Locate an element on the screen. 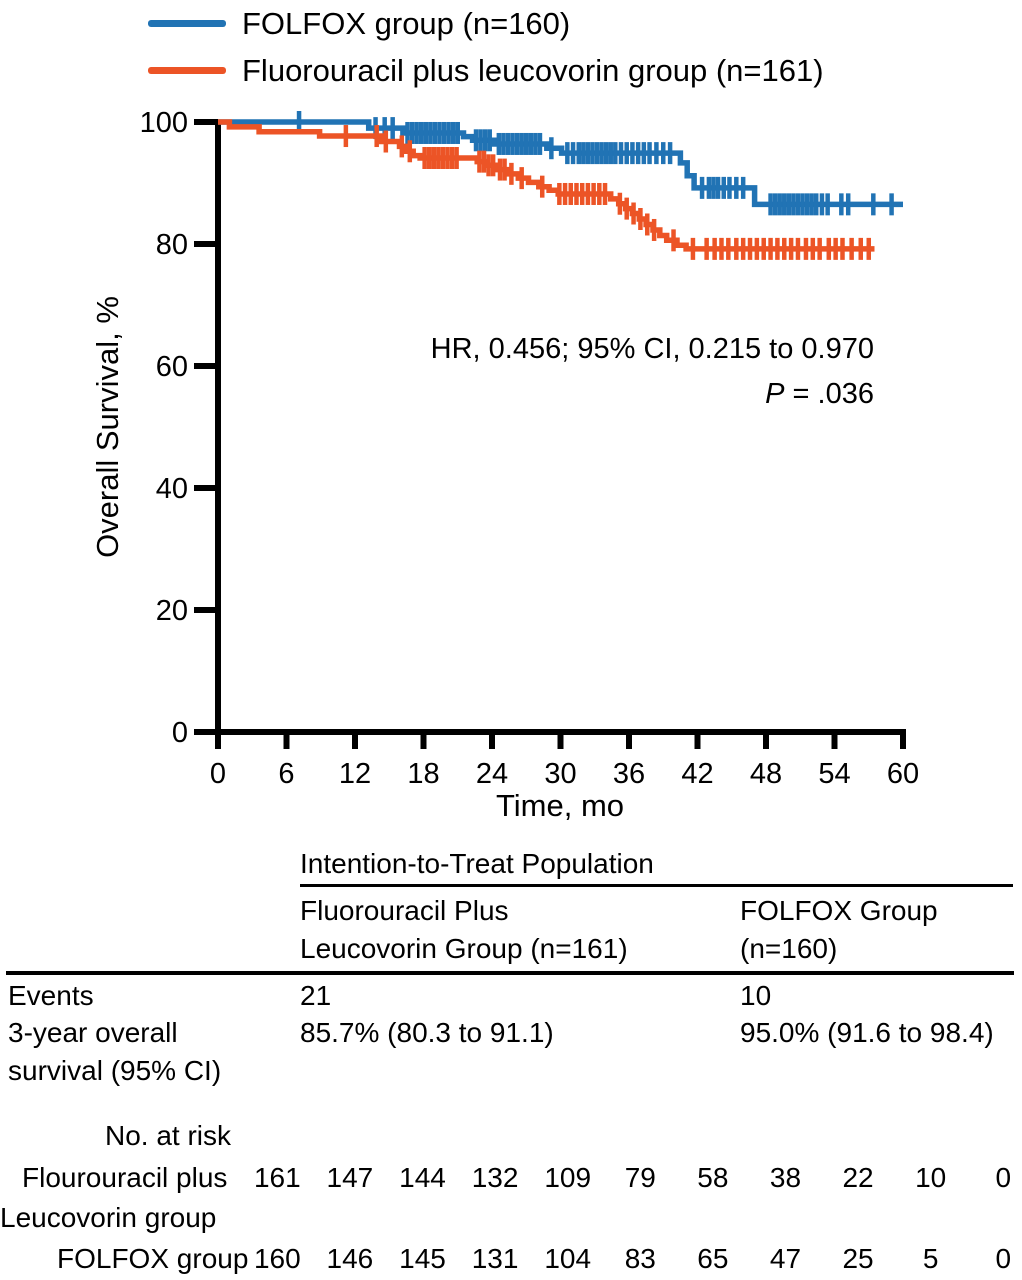 This screenshot has height=1280, width=1022. y-tick-label: 20 is located at coordinates (172, 611).